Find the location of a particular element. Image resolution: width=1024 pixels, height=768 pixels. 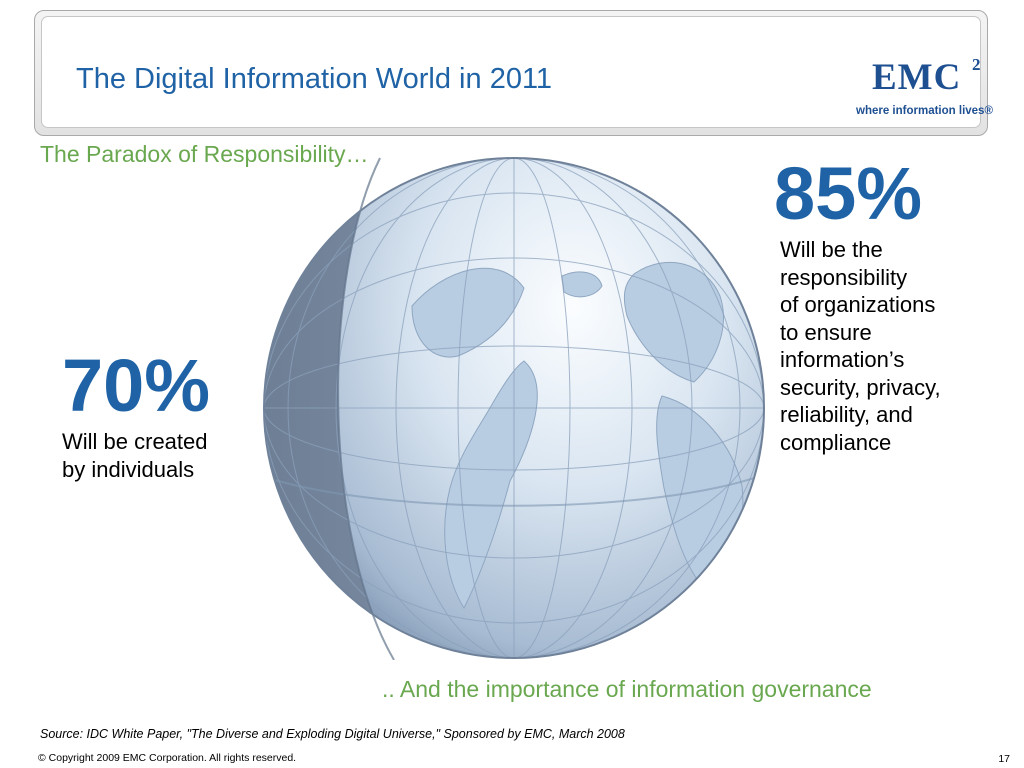

emc-logo: EMC 2 where information lives® is located at coordinates (923, 90).